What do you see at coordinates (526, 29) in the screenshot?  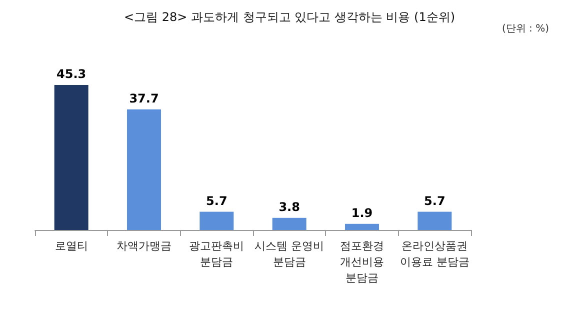 I see `text: (단위 : %)` at bounding box center [526, 29].